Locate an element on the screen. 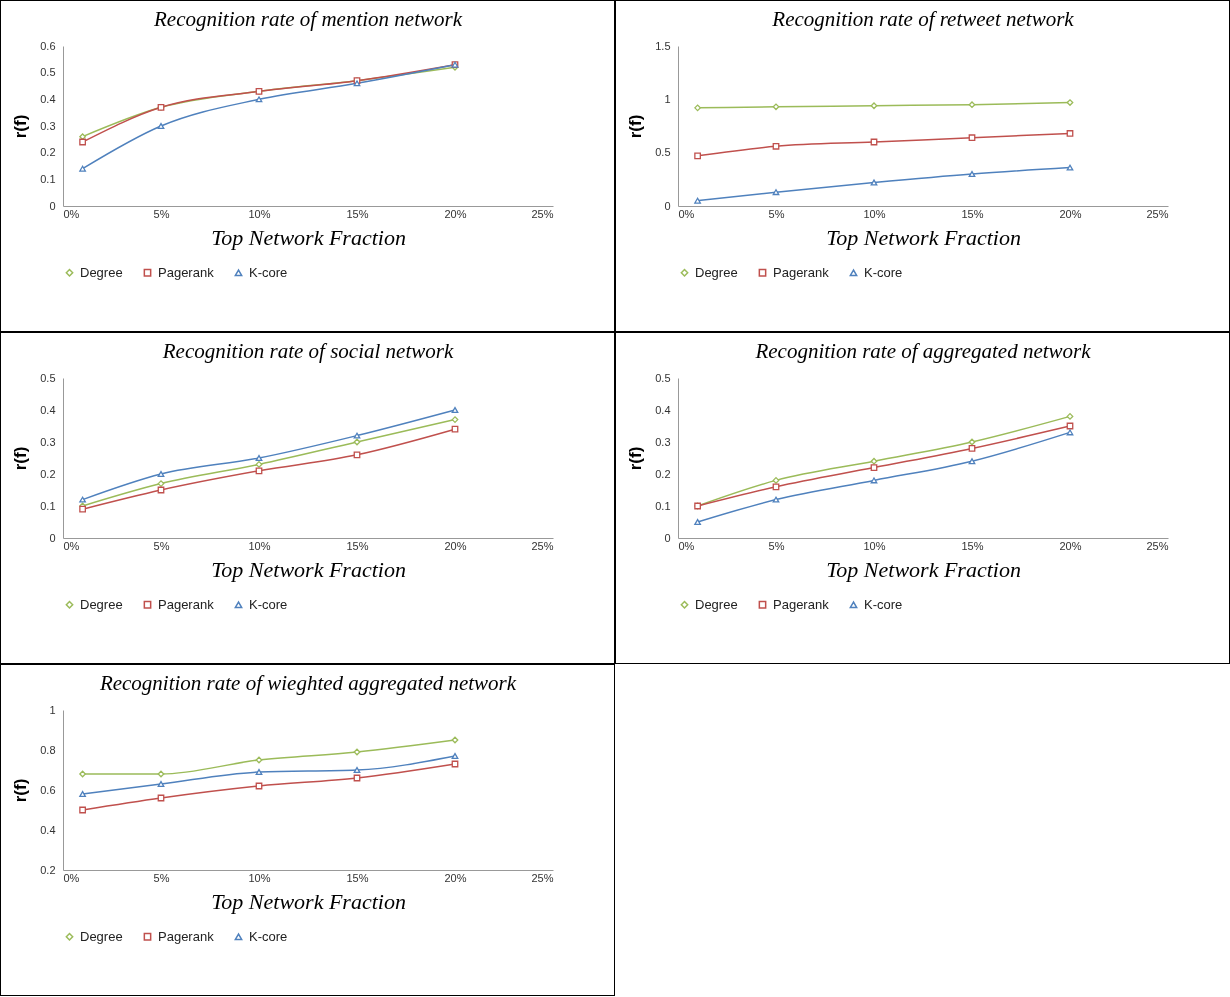  chart-title: Recognition rate of wieghted aggregated network is located at coordinates (307, 683).